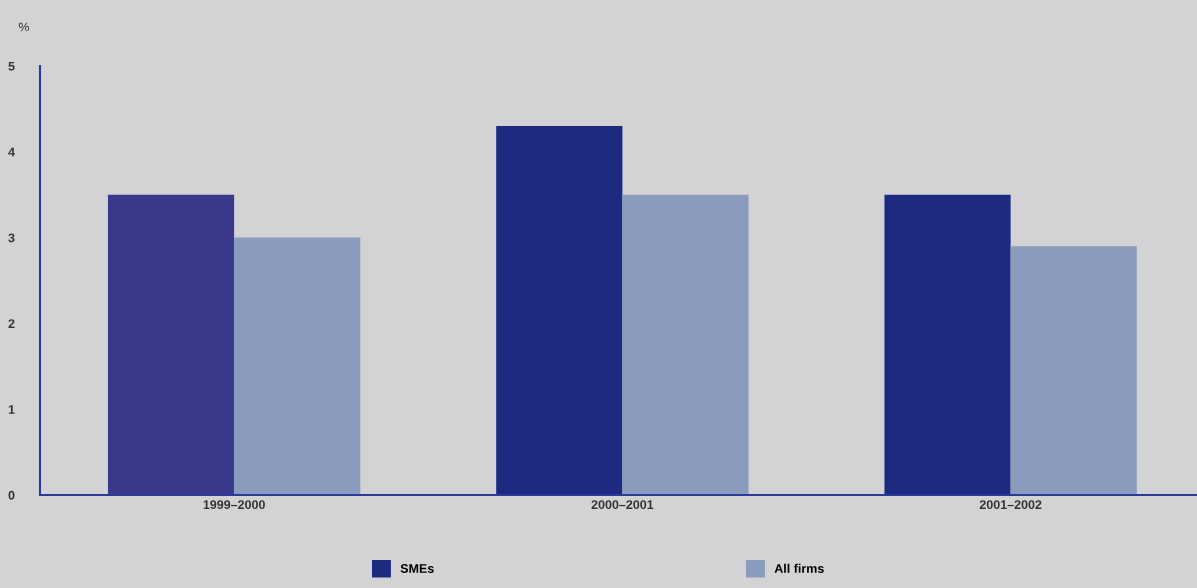  I want to click on legend-label: SMEs, so click(417, 568).